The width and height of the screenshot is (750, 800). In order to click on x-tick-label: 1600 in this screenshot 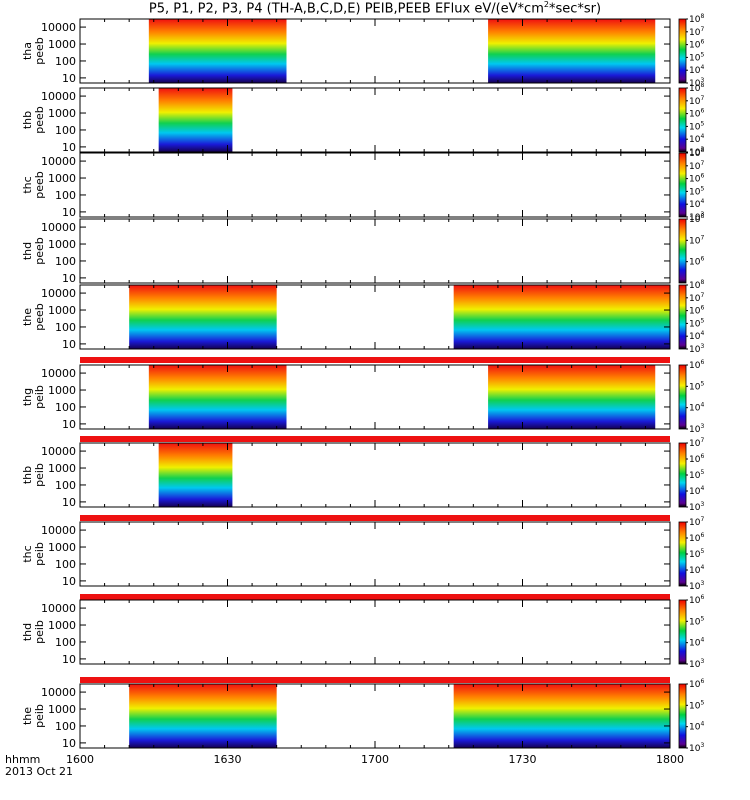, I will do `click(80, 759)`.